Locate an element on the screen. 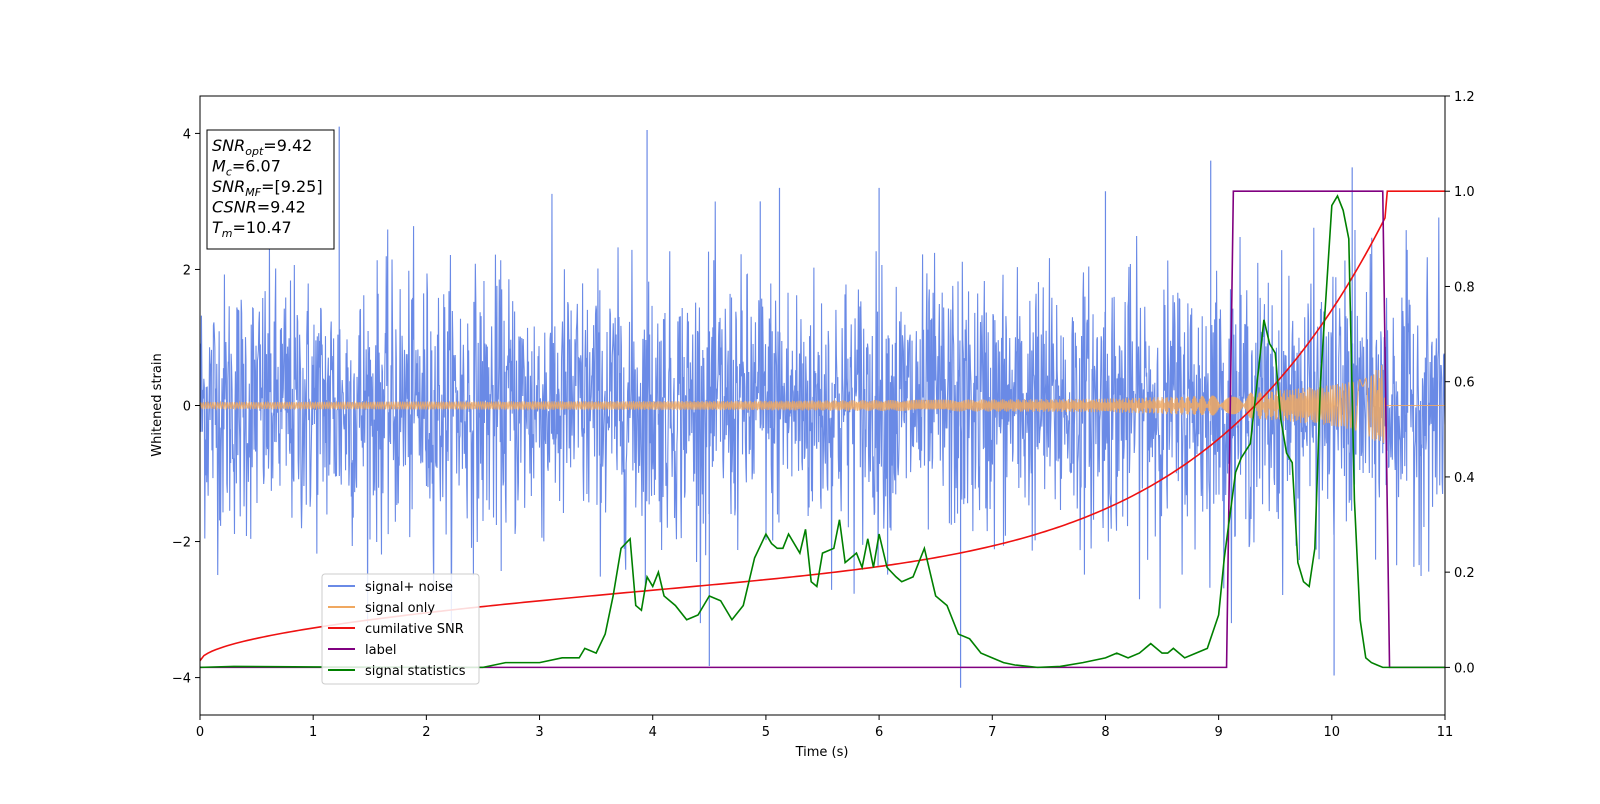  x-tick-label: 4 is located at coordinates (653, 732).